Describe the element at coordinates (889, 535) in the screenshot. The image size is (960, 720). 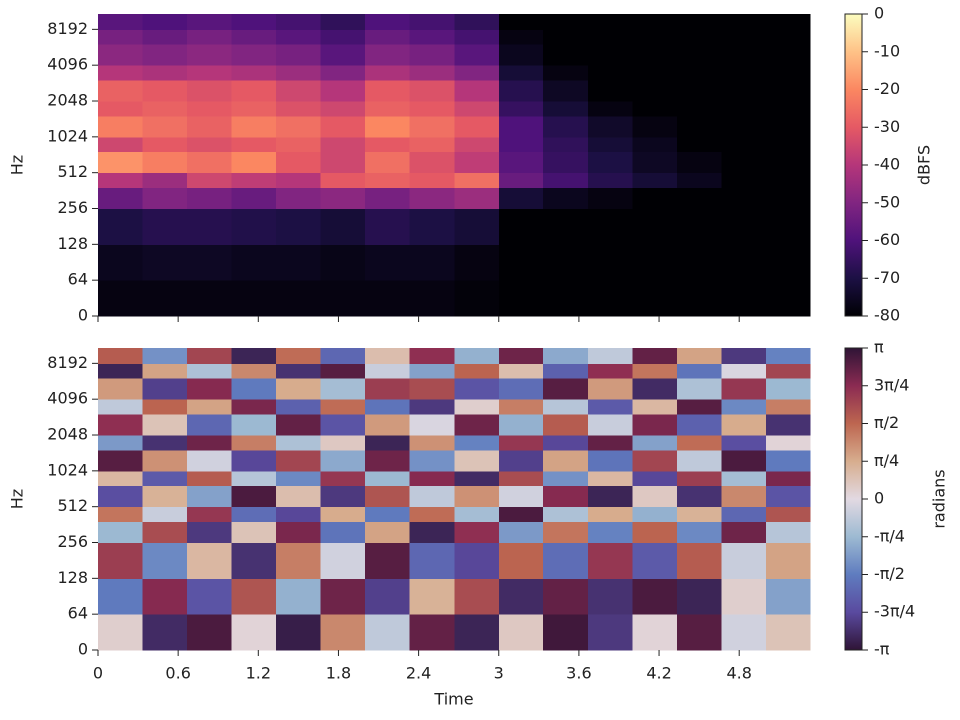
I see `colorbar-tick-label: -π/4` at that location.